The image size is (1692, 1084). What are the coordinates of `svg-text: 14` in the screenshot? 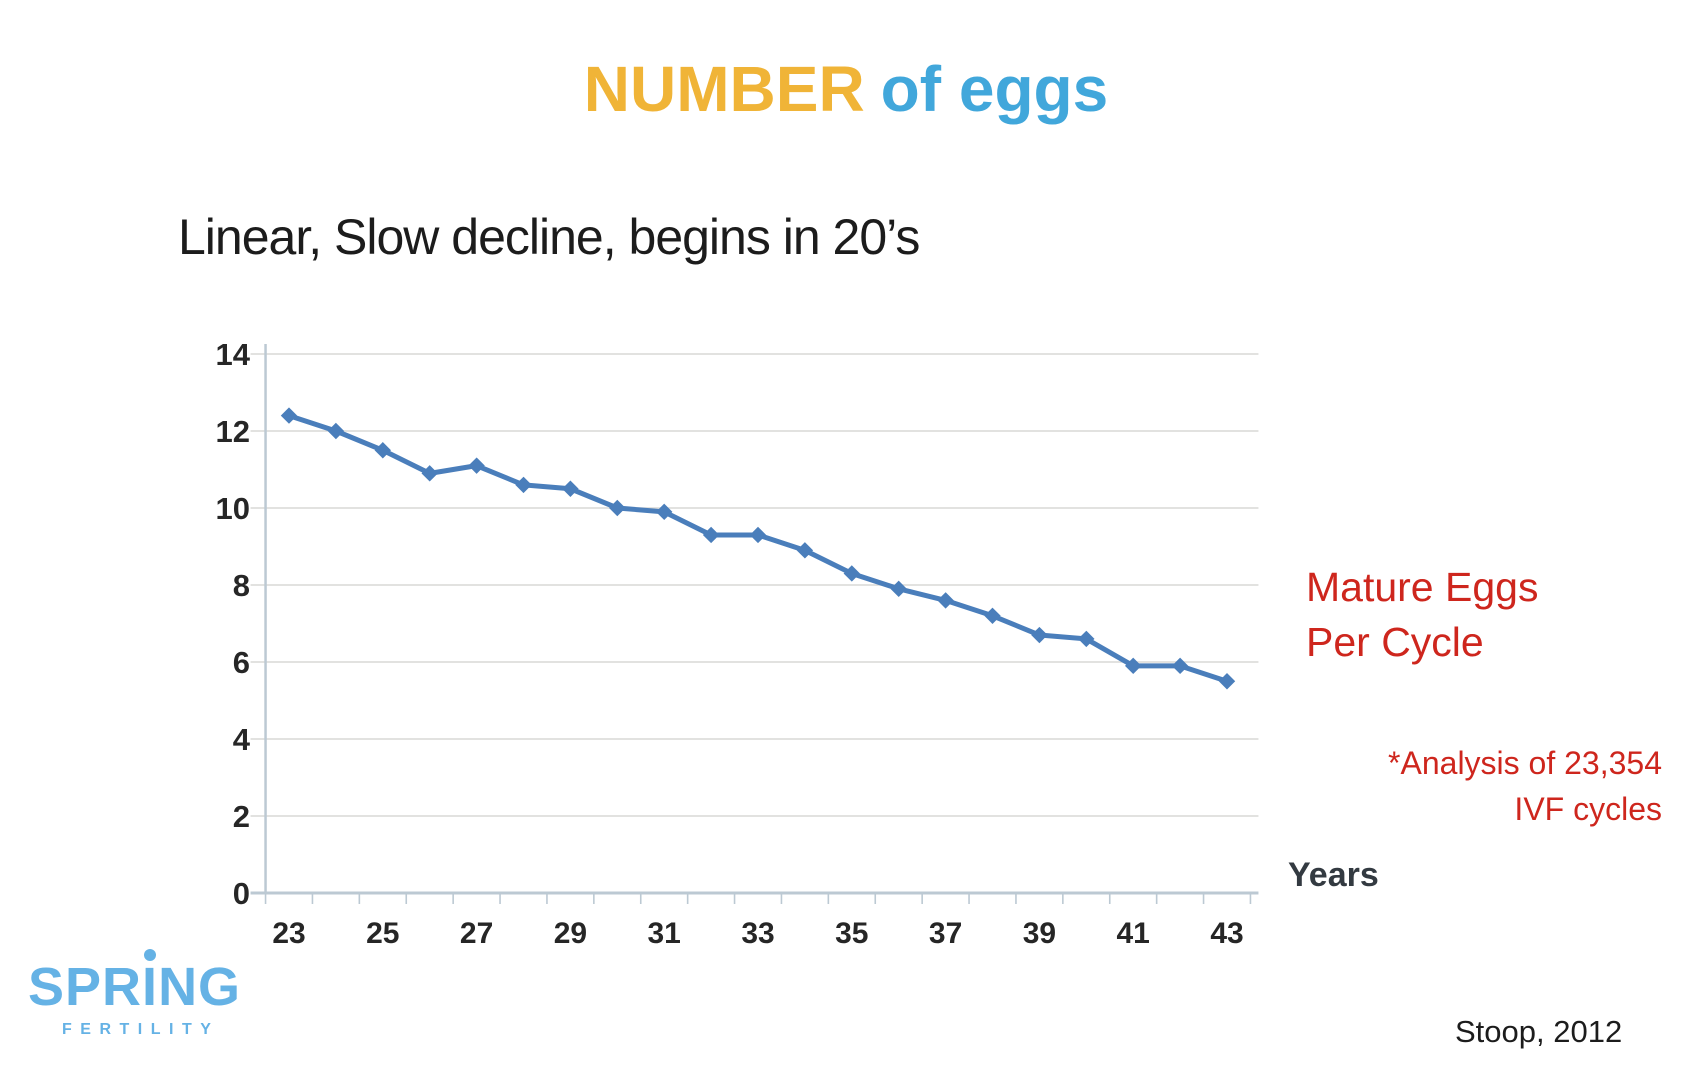 It's located at (233, 354).